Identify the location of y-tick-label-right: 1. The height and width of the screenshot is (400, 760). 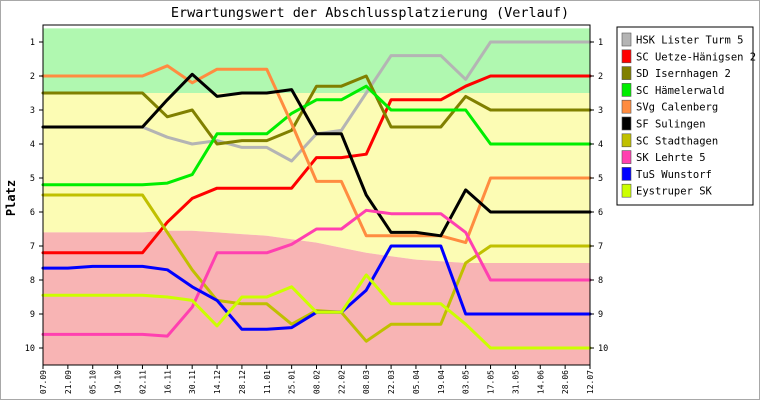
(600, 43).